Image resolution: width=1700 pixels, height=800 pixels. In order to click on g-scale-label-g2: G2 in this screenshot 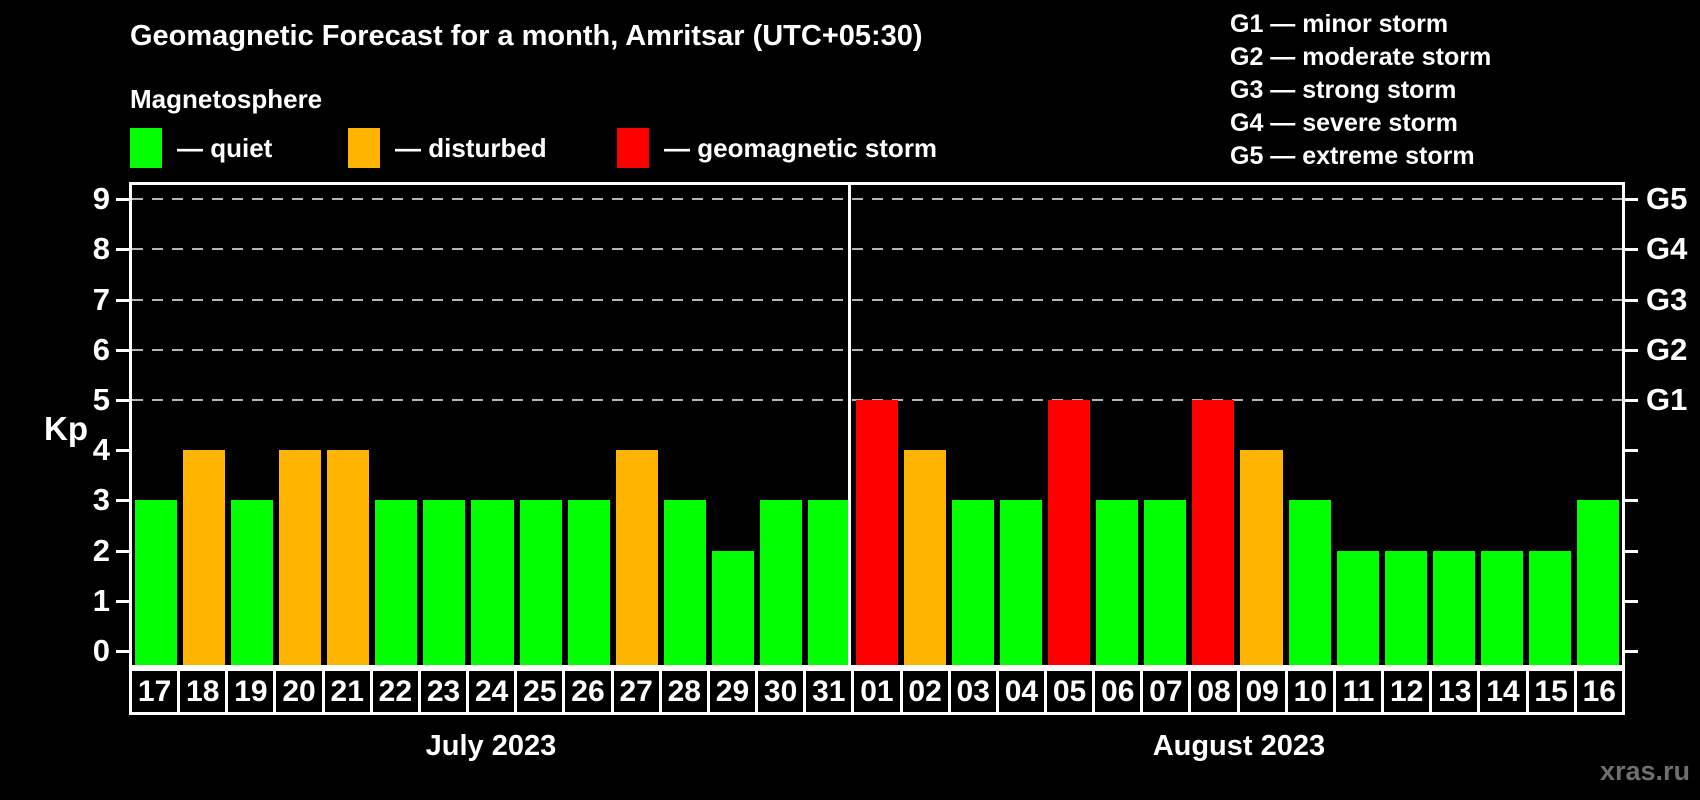, I will do `click(1667, 349)`.